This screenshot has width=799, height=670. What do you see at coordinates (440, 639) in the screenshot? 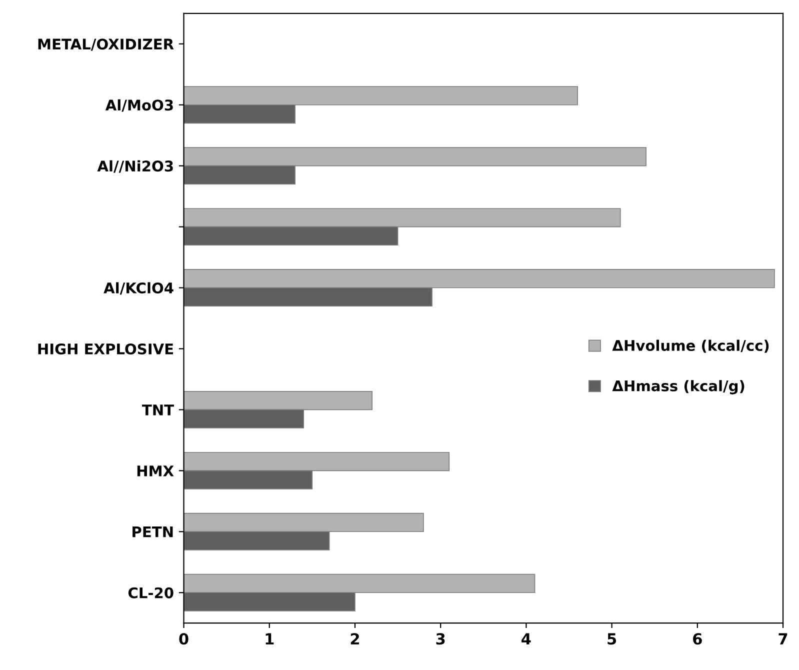
I see `x-tick-label: 3` at bounding box center [440, 639].